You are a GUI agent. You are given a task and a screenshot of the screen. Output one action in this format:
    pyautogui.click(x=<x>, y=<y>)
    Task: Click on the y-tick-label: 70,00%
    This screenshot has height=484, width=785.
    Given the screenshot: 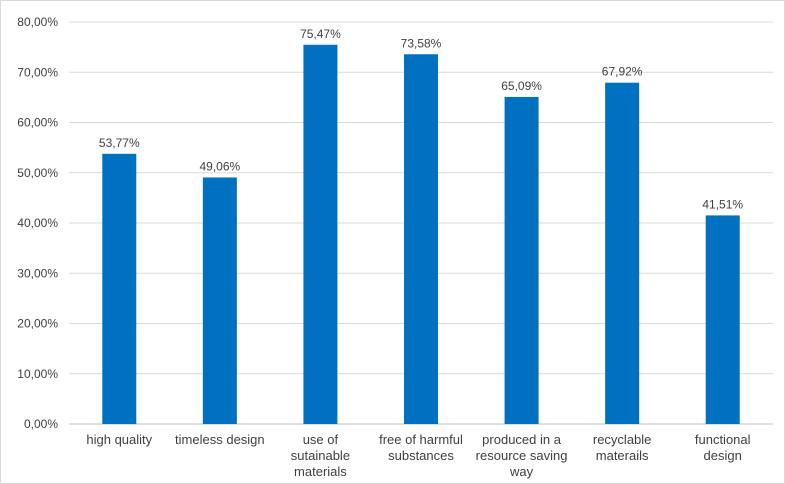 What is the action you would take?
    pyautogui.click(x=37, y=72)
    